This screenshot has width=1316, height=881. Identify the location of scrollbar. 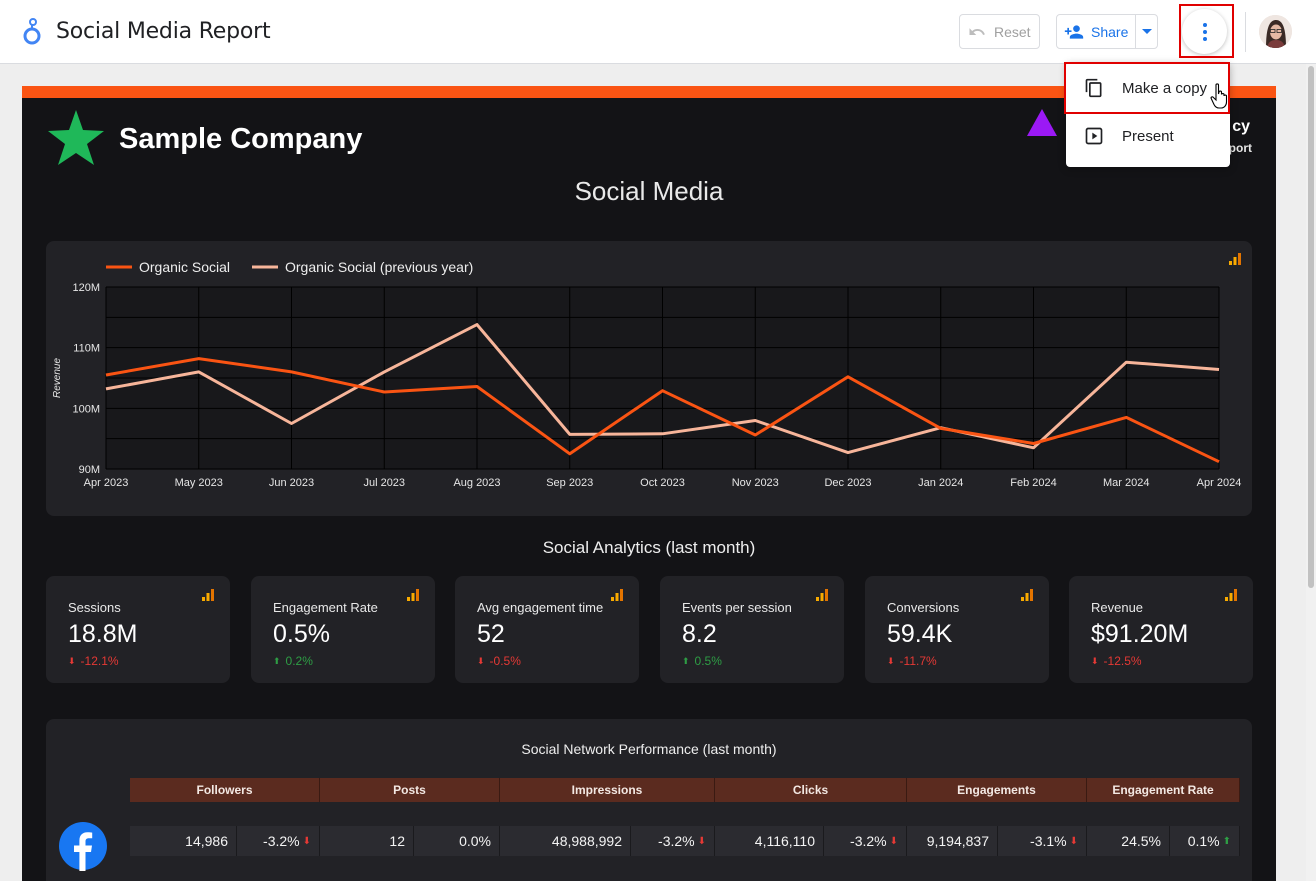
(1311, 472).